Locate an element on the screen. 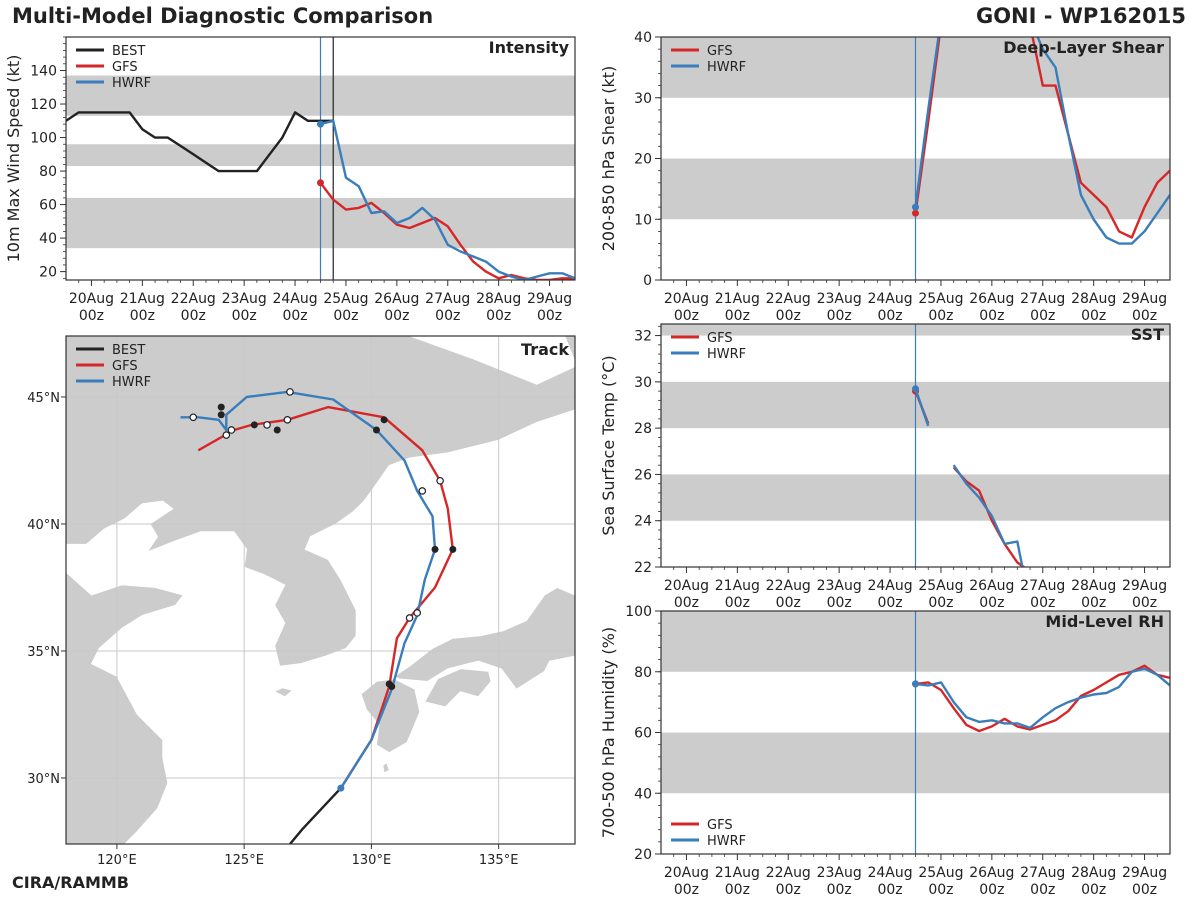 This screenshot has width=1200, height=900. shear-xtick-label: 25Aug is located at coordinates (940, 299).